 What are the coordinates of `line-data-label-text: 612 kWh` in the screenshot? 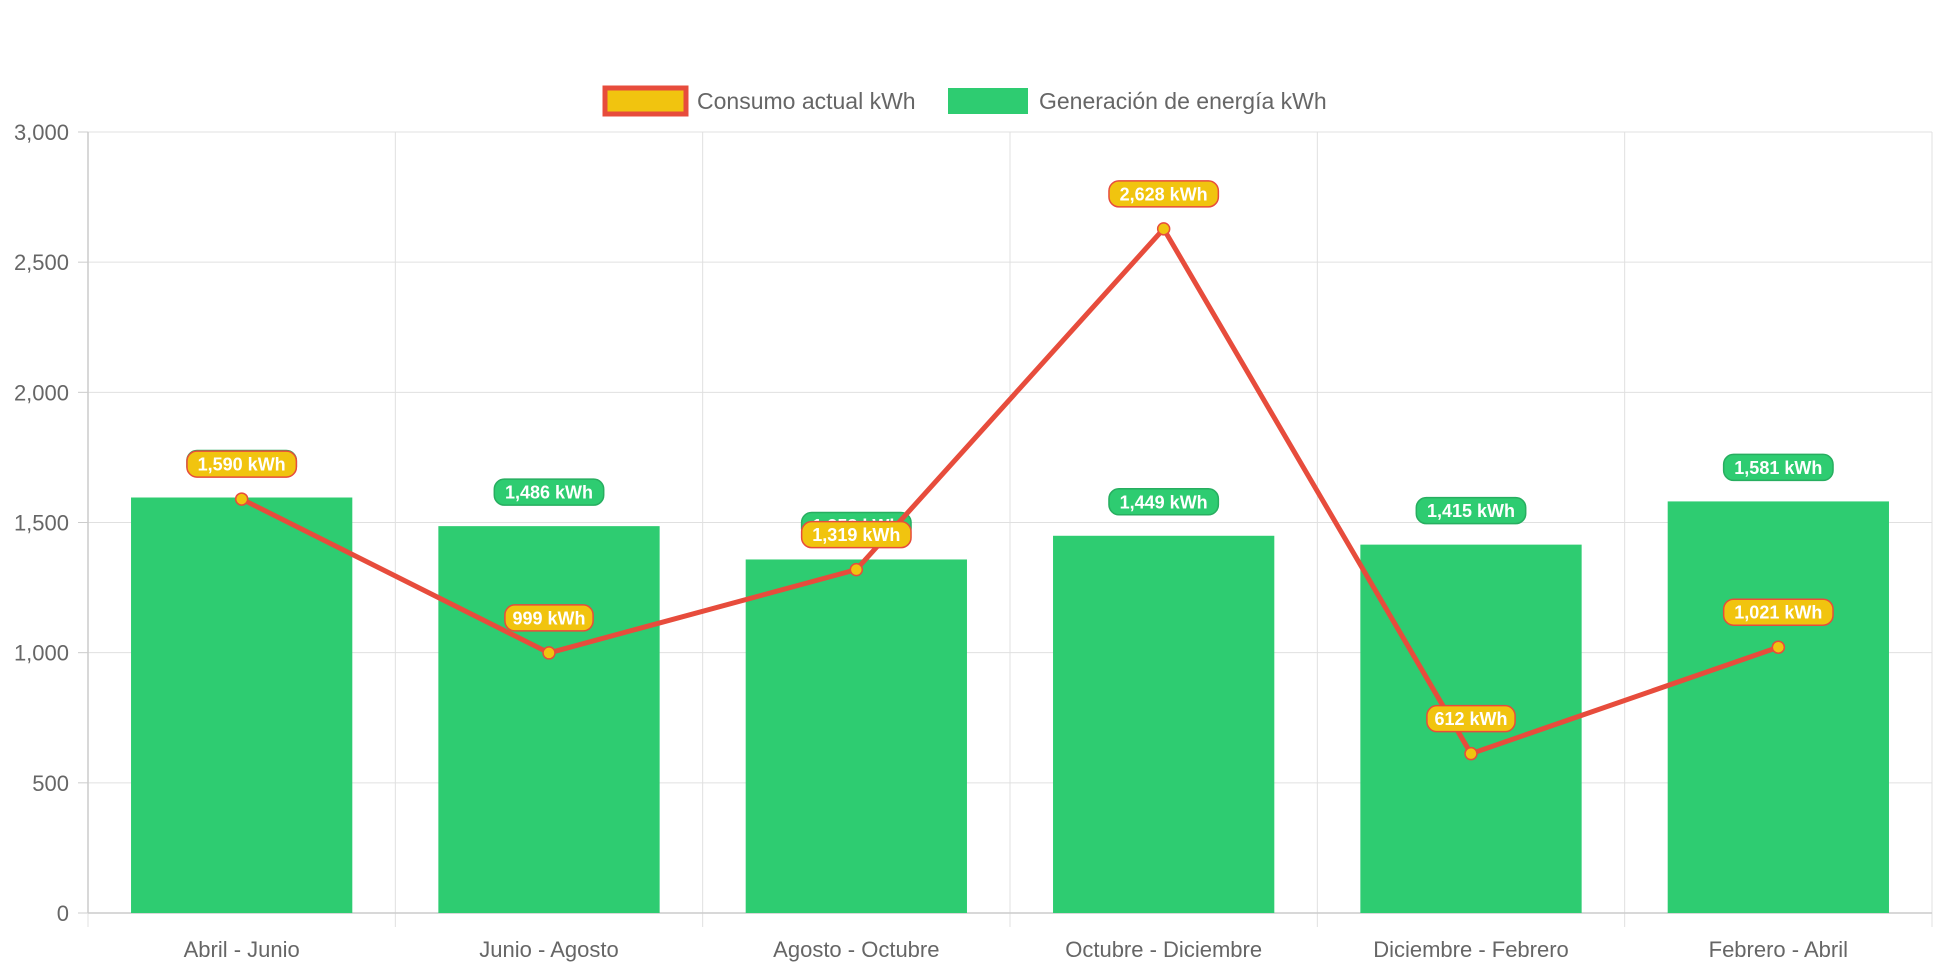 It's located at (1470, 719).